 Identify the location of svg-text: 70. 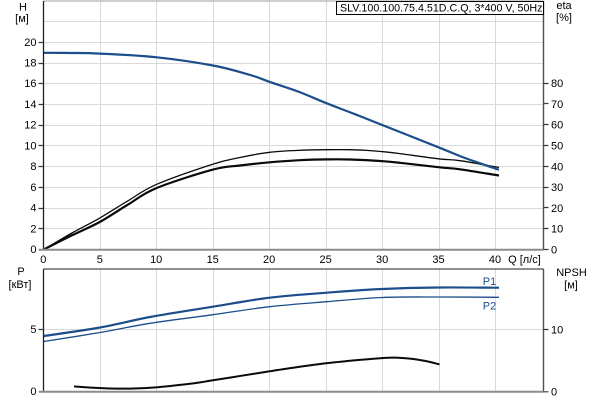
(557, 105).